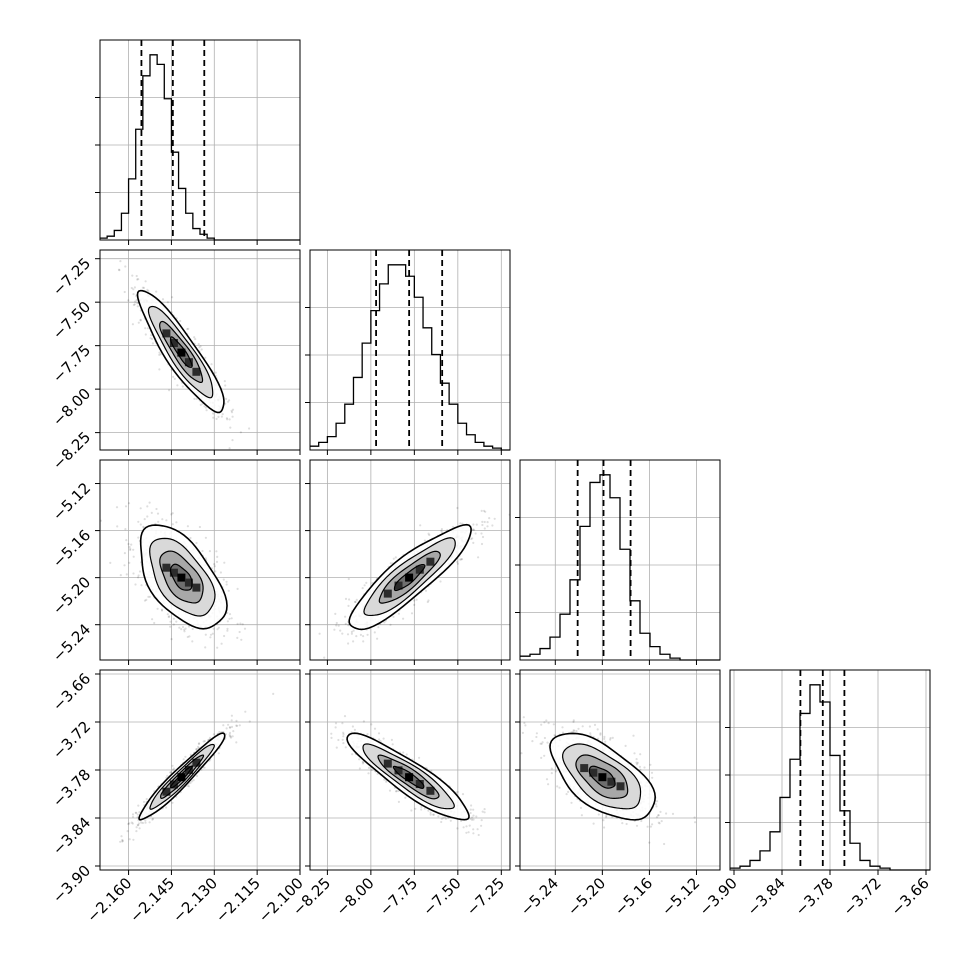 Image resolution: width=970 pixels, height=970 pixels. I want to click on x-tick-label: −3.66, so click(910, 896).